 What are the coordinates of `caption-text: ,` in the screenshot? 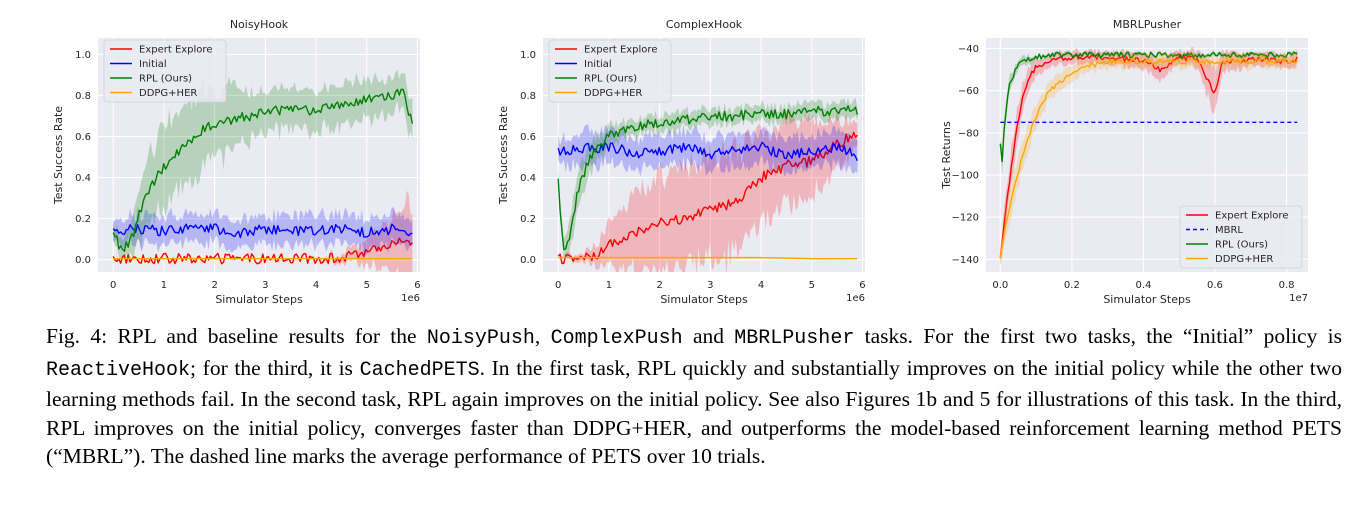 It's located at (542, 336).